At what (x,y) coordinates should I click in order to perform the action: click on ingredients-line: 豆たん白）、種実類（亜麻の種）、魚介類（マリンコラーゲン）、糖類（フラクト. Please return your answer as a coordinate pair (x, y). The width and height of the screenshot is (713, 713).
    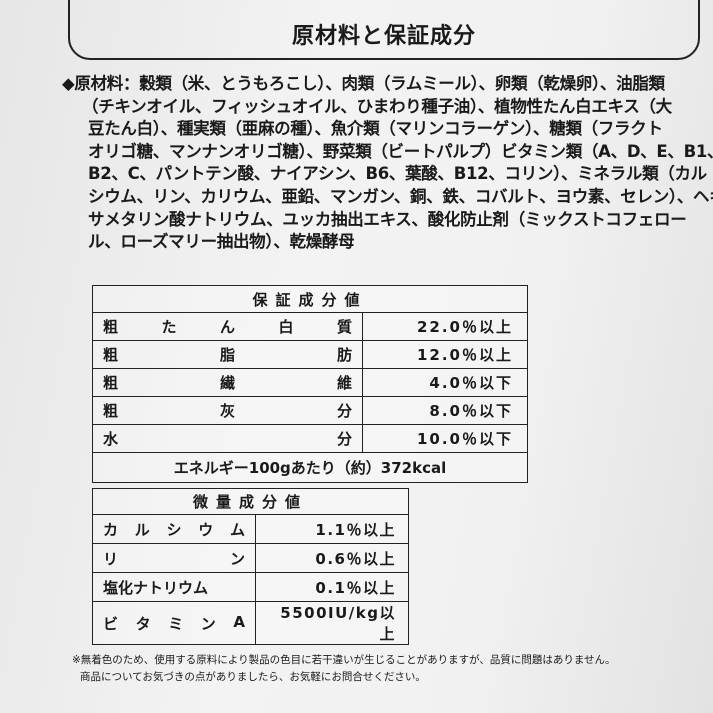
    Looking at the image, I should click on (375, 129).